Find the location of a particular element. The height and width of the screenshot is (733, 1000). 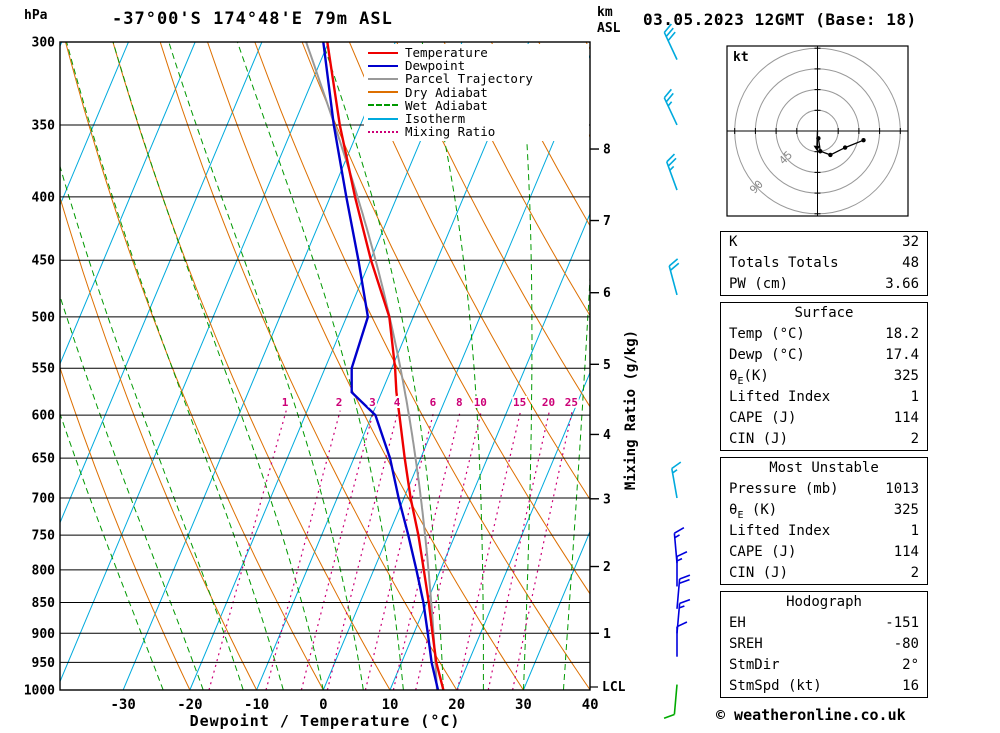

svg-text: 3 is located at coordinates (372, 402).